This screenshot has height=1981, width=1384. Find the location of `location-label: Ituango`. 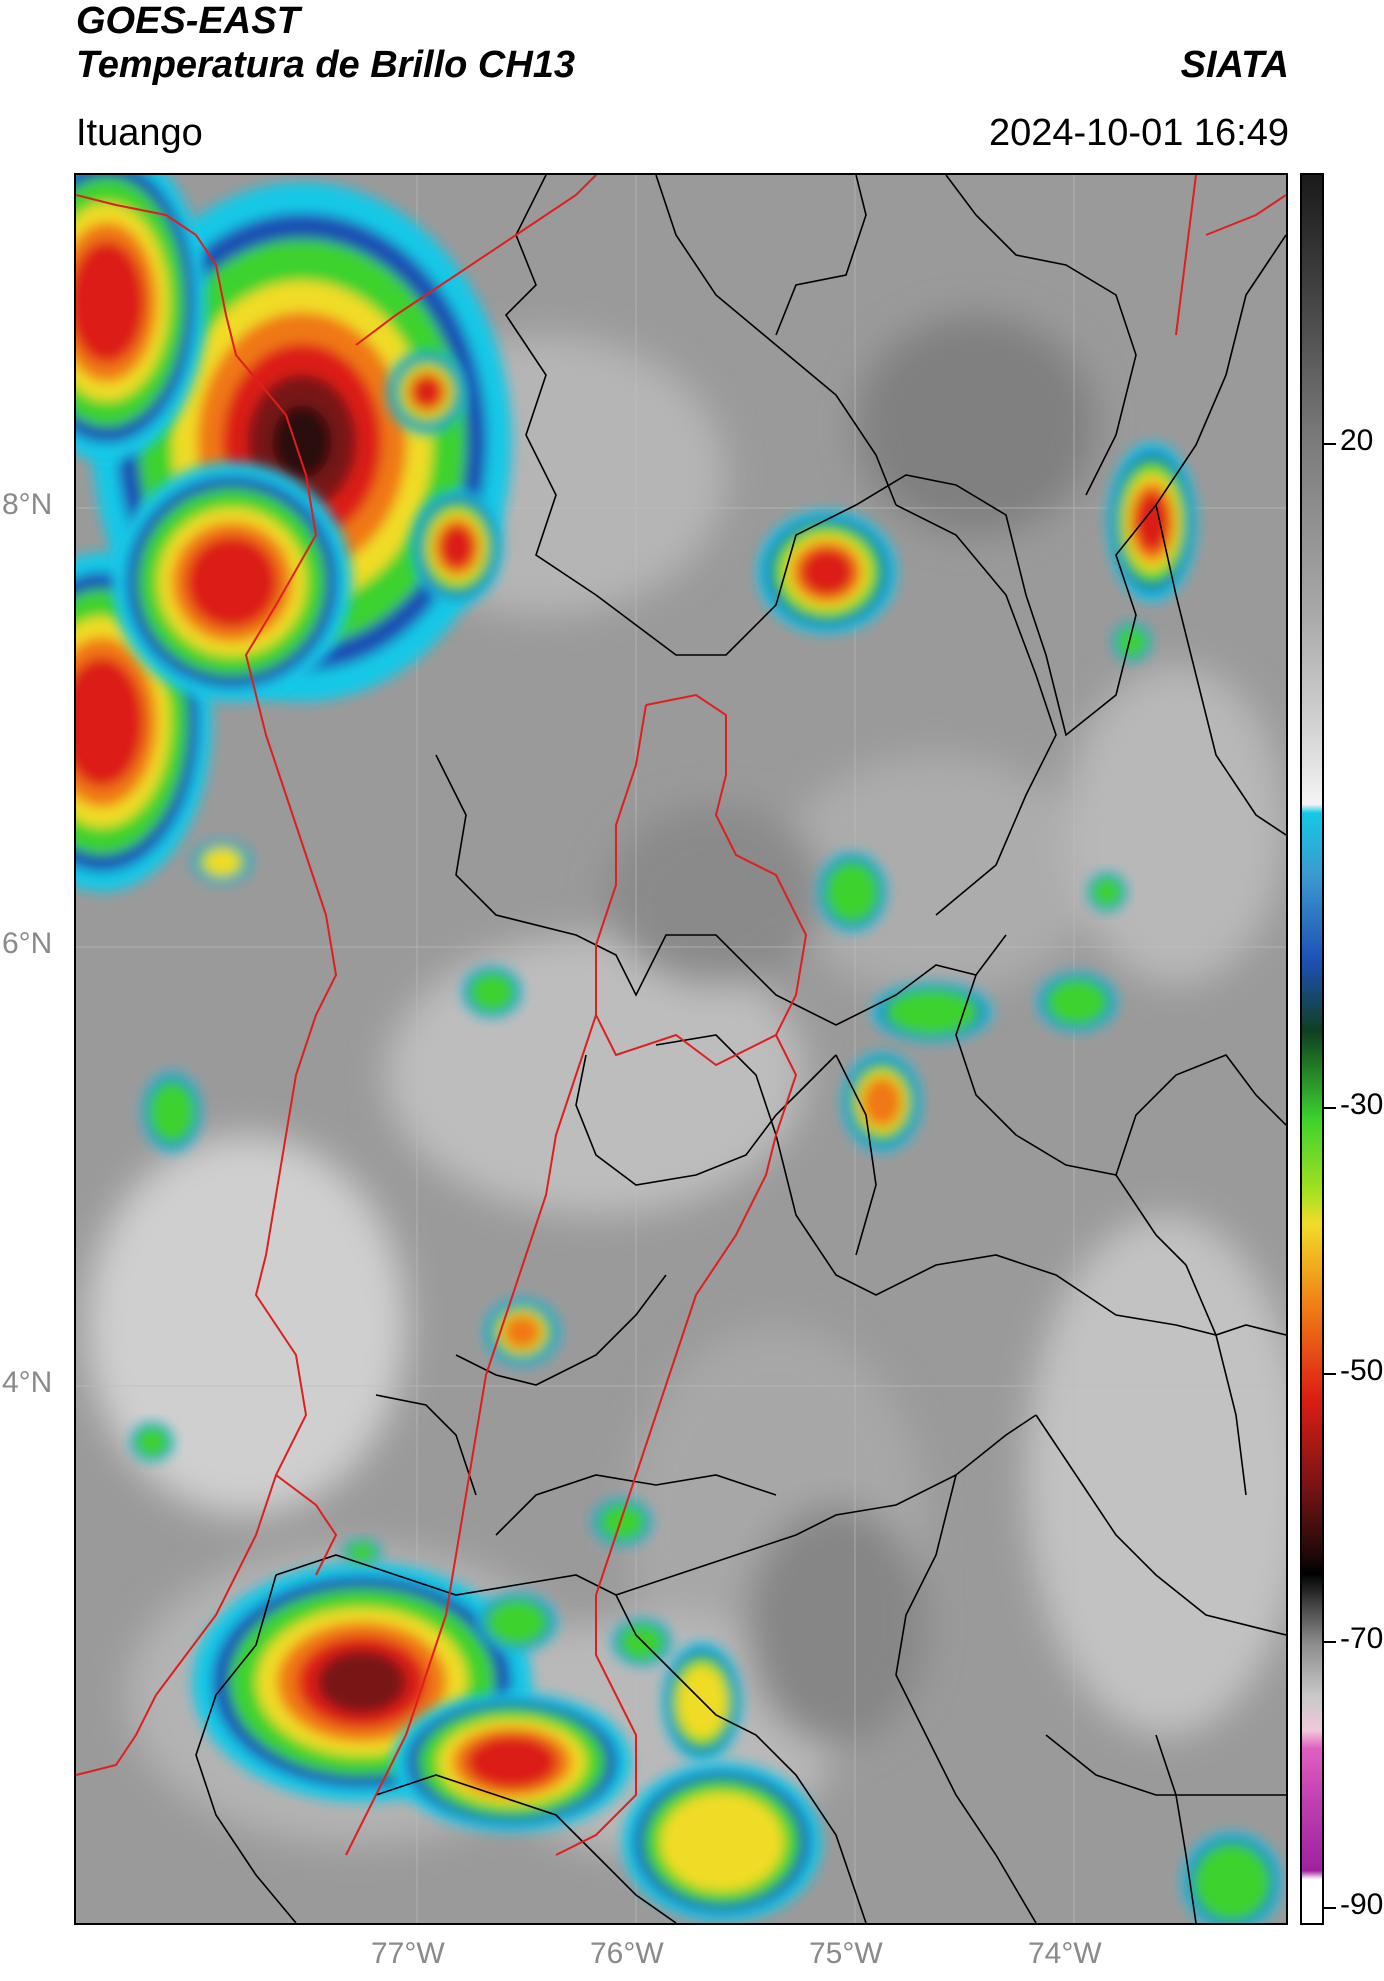

location-label: Ituango is located at coordinates (139, 133).